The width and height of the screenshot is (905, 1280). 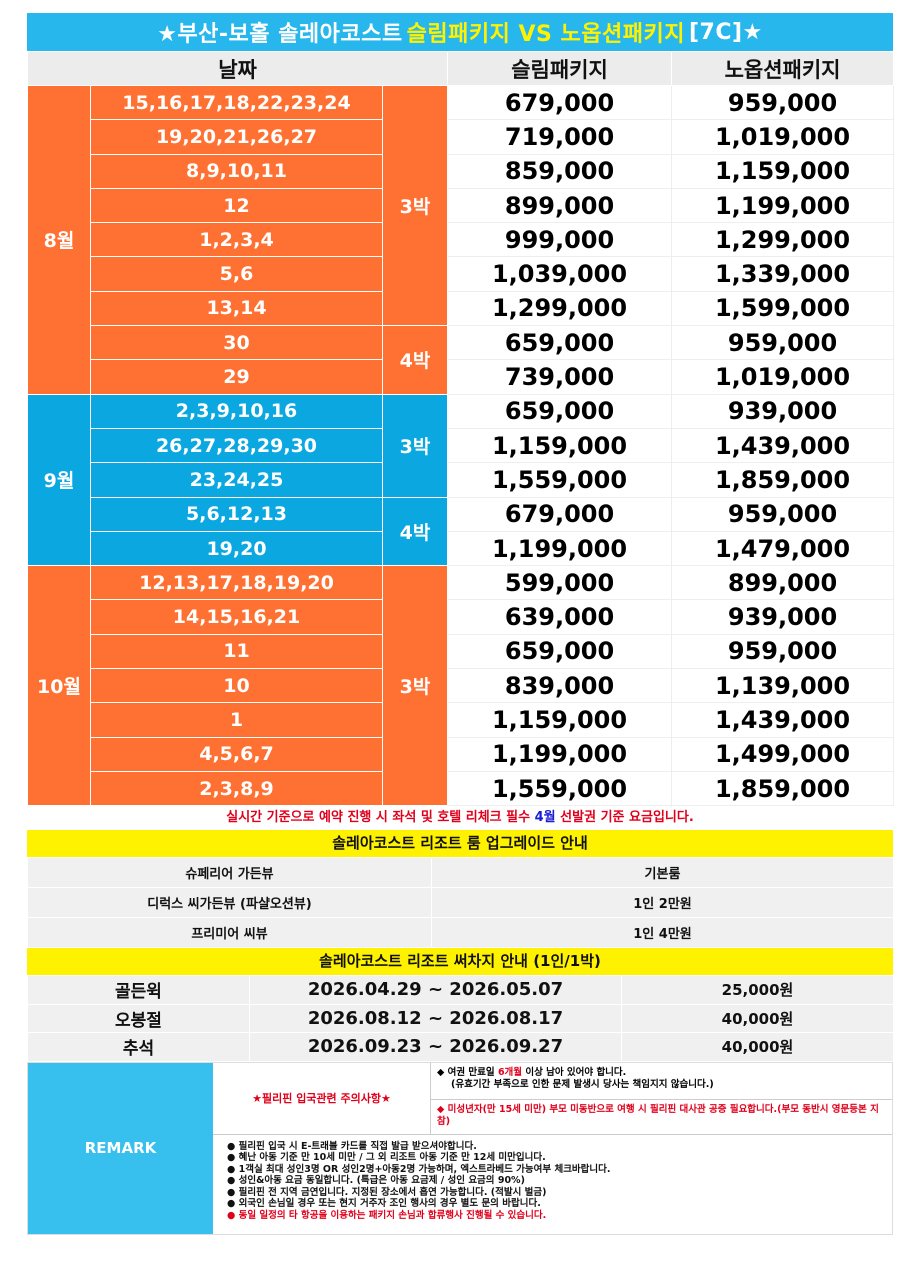 What do you see at coordinates (380, 818) in the screenshot?
I see `notice-part1: 실시간 기준으로 예약 진행 시 좌석 및 호텔 리체크 필수` at bounding box center [380, 818].